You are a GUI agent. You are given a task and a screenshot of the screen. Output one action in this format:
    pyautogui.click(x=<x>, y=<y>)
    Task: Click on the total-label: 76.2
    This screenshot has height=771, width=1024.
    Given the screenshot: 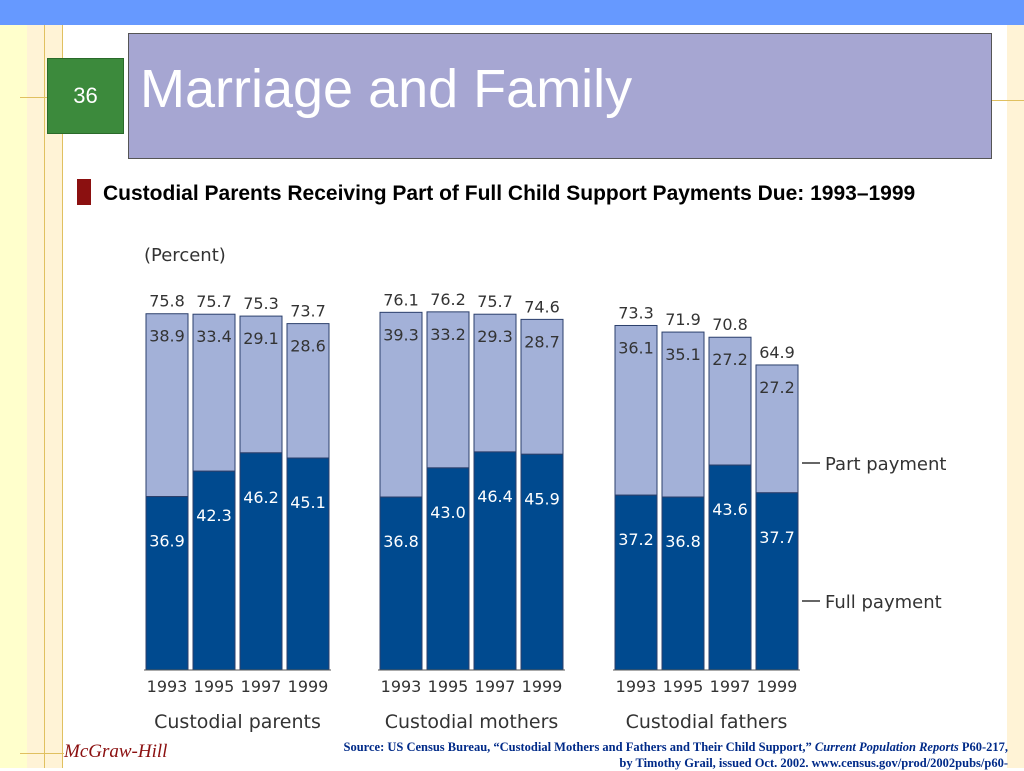 What is the action you would take?
    pyautogui.click(x=448, y=299)
    